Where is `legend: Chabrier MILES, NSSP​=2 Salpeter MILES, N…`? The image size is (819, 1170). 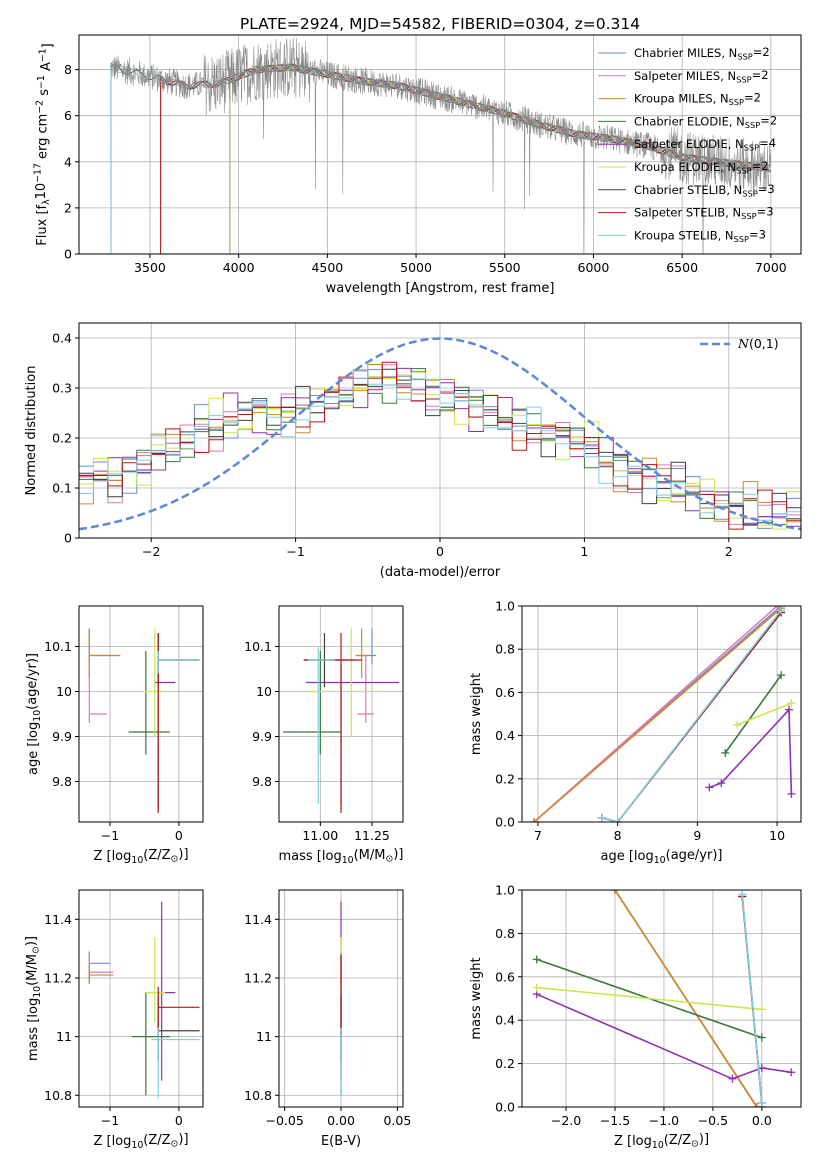 legend: Chabrier MILES, NSSP​=2 Salpeter MILES, N… is located at coordinates (687, 144).